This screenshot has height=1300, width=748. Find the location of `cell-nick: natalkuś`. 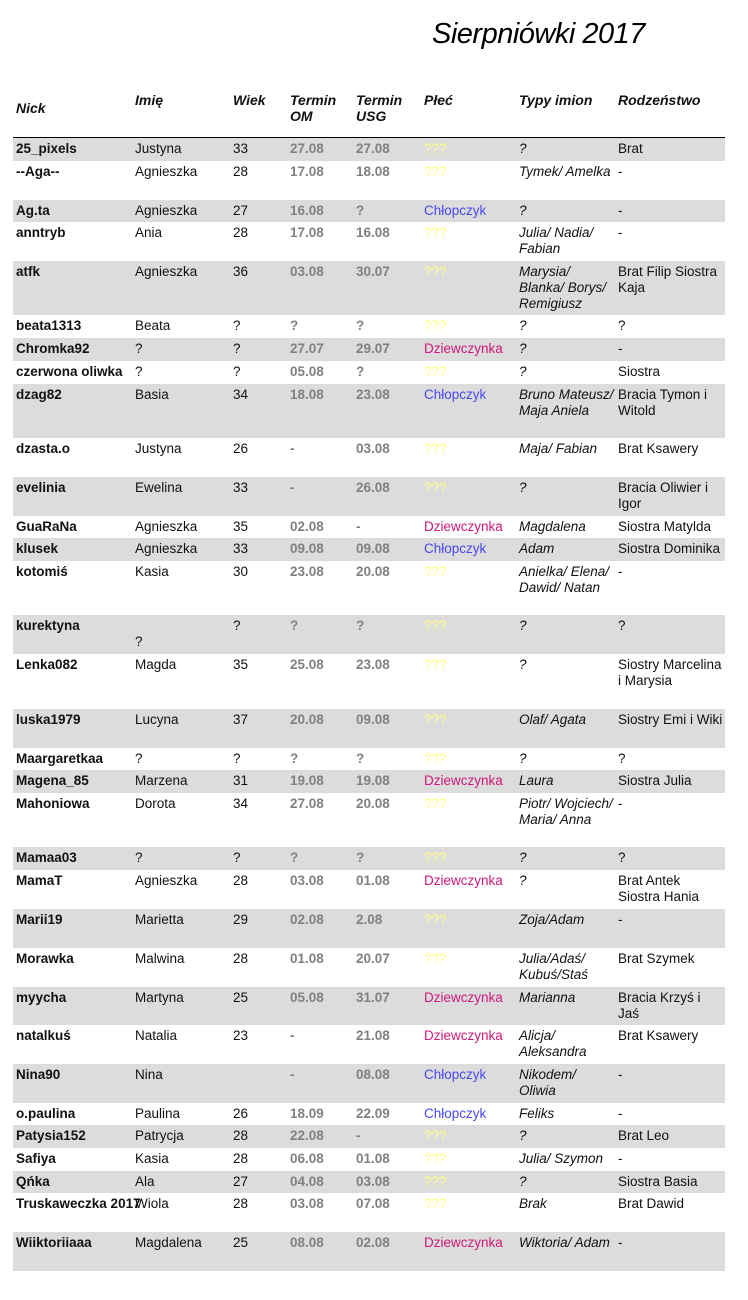

cell-nick: natalkuś is located at coordinates (43, 1035).